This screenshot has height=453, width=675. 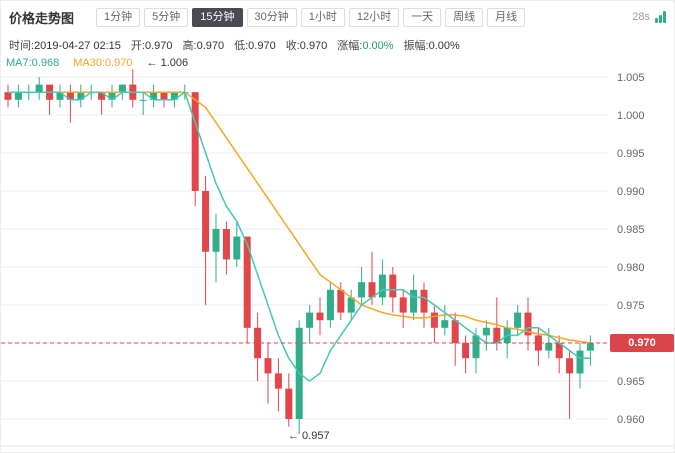 I want to click on svg-text: 0.980, so click(x=631, y=268).